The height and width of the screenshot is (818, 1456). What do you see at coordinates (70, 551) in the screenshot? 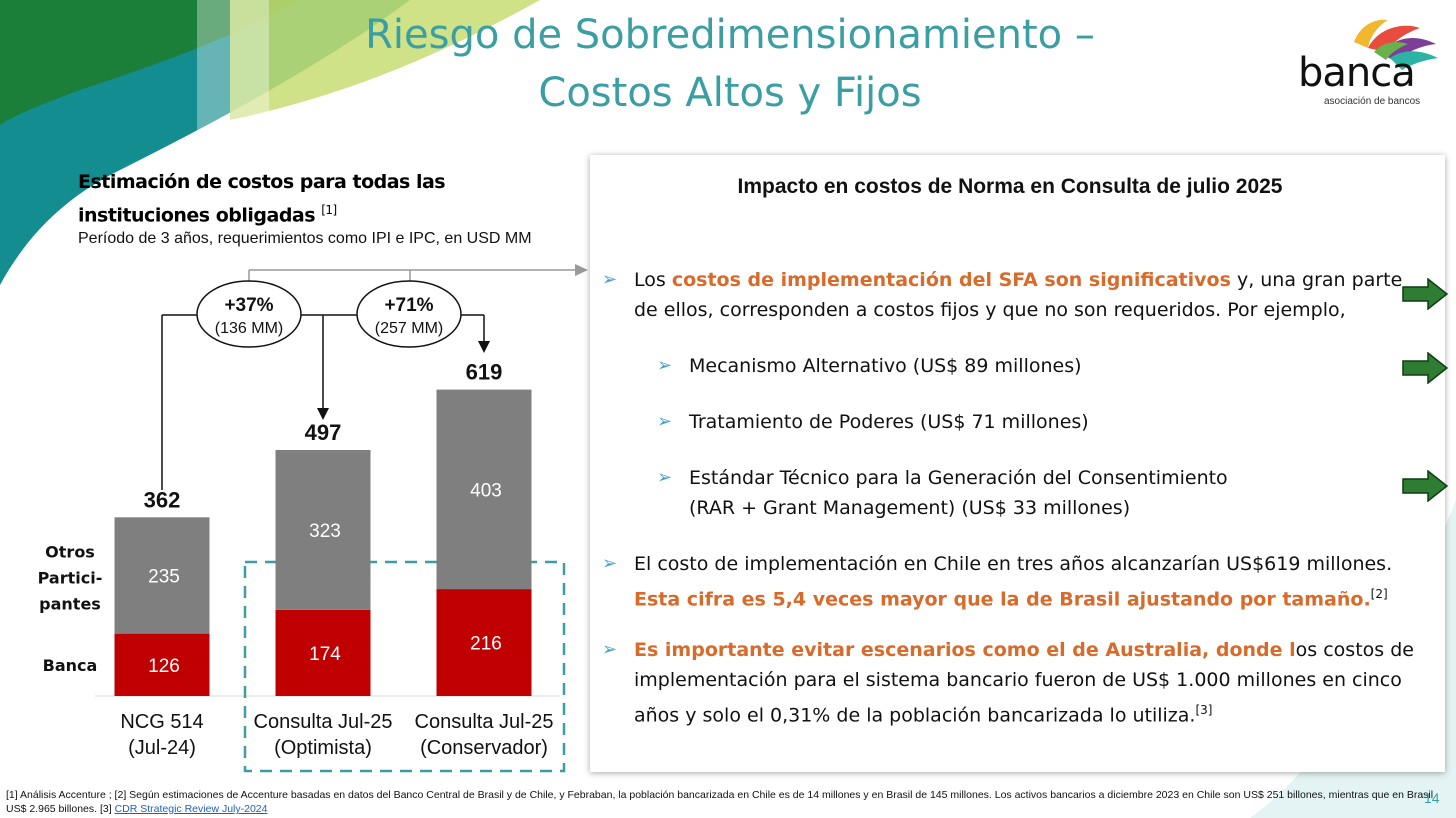
I see `legend-label-otros: Otros` at bounding box center [70, 551].